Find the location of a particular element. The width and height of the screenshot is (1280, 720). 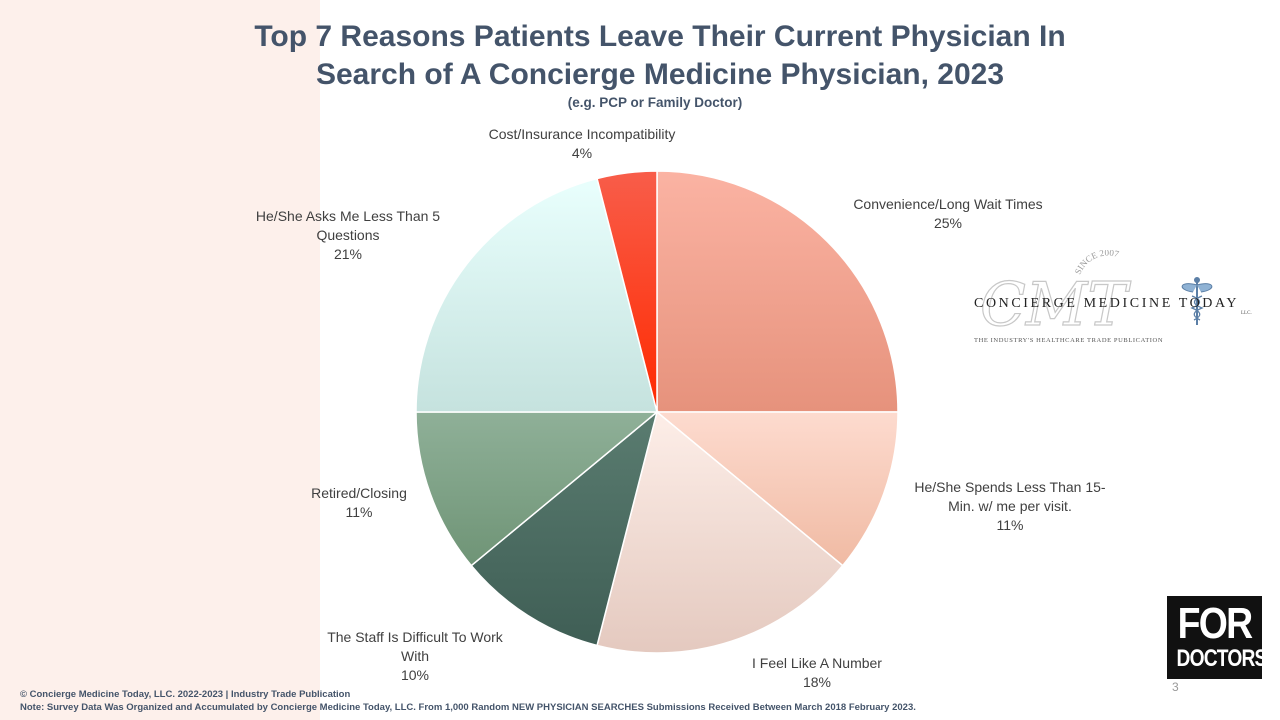

slice-label: The Staff Is Difficult To Work With 10% is located at coordinates (415, 656).